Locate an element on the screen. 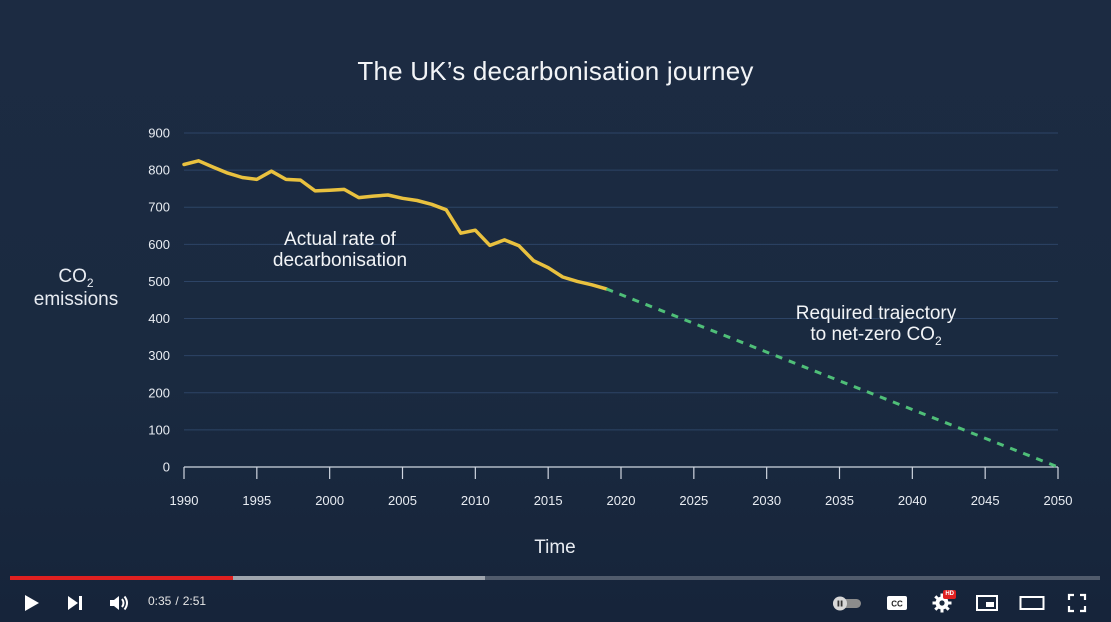 Image resolution: width=1111 pixels, height=622 pixels. annotation-required-line1: Required trajectory is located at coordinates (876, 313).